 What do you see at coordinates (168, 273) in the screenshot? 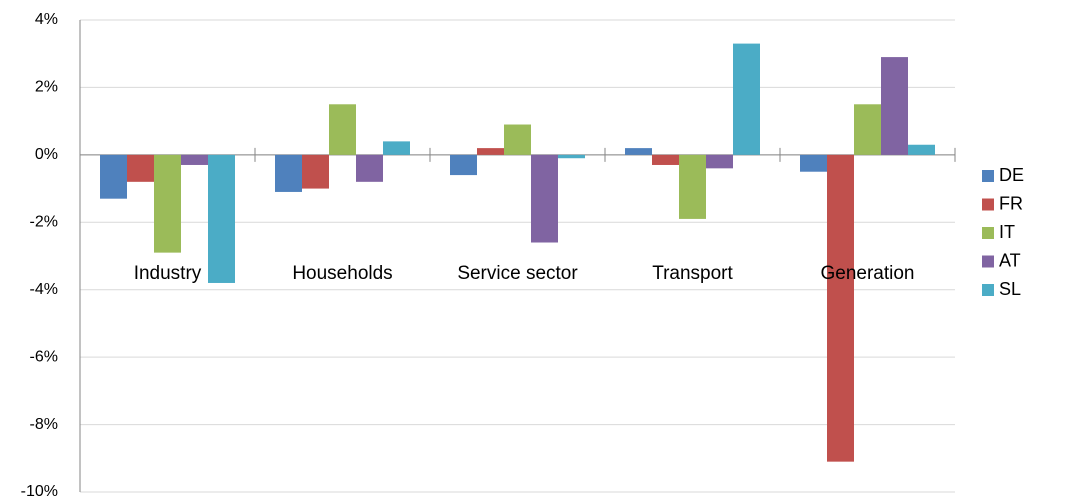
I see `x-tick-label: Industry` at bounding box center [168, 273].